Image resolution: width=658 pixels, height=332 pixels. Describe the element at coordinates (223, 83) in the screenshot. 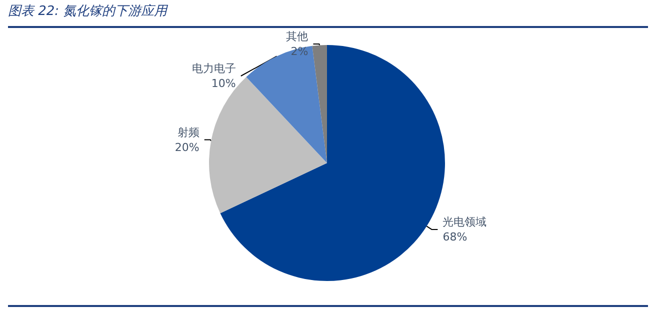

I see `data-label: 10%` at that location.